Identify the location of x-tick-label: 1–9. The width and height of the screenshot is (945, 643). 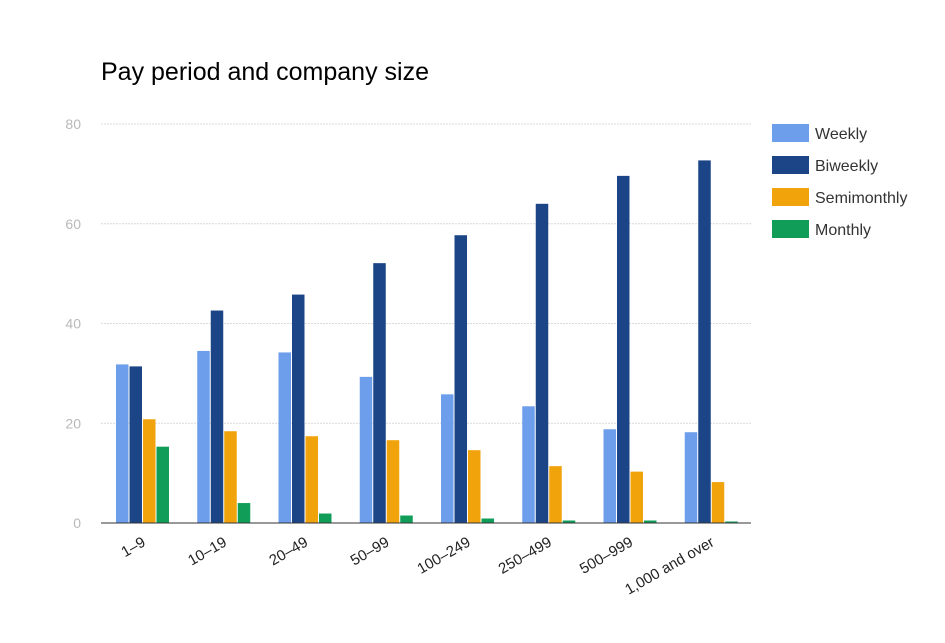
(133, 547).